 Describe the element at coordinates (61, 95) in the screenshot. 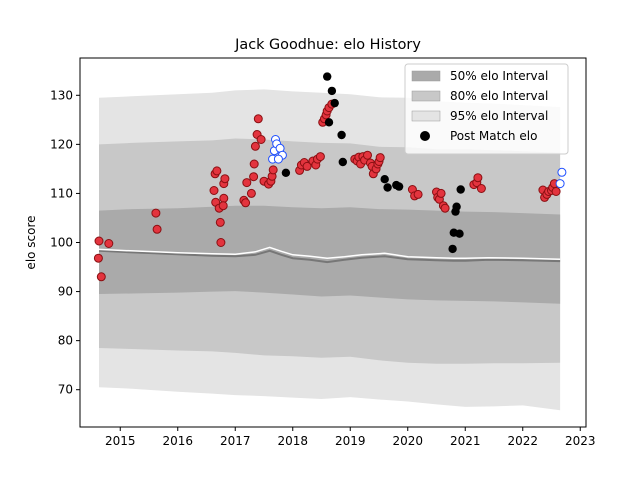

I see `y-tick-label: 130` at that location.